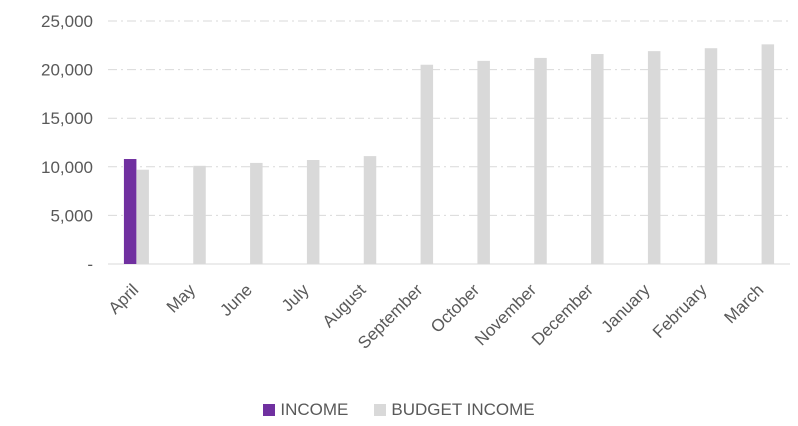 This screenshot has height=426, width=798. What do you see at coordinates (626, 308) in the screenshot?
I see `x-tick-label: January` at bounding box center [626, 308].